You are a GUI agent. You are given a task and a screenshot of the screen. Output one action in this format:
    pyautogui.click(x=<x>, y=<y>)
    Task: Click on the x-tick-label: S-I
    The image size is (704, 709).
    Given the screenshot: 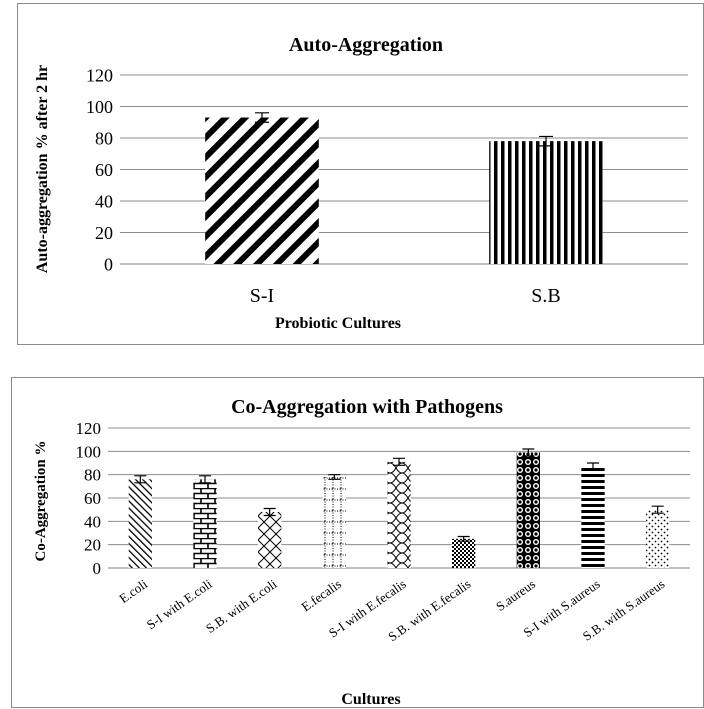 What is the action you would take?
    pyautogui.click(x=262, y=296)
    